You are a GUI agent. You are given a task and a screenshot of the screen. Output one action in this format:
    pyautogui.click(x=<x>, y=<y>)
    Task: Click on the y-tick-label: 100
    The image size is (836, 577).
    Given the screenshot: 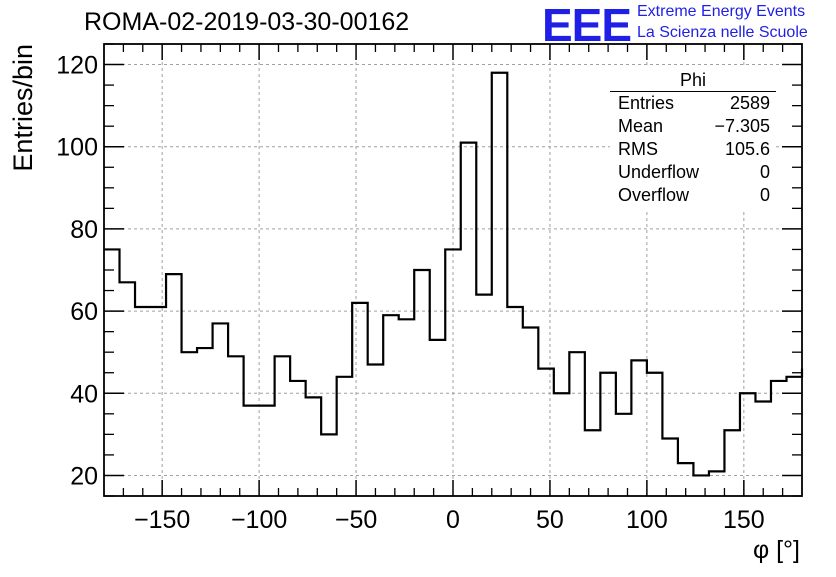 What is the action you would take?
    pyautogui.click(x=77, y=148)
    